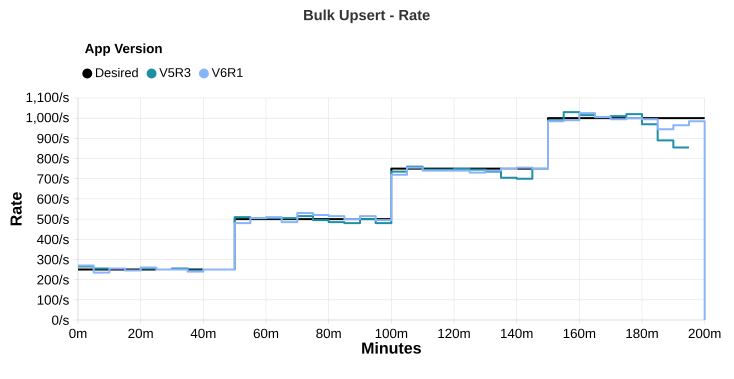 This screenshot has height=379, width=734. Describe the element at coordinates (77, 333) in the screenshot. I see `x-tick-label: 0m` at that location.